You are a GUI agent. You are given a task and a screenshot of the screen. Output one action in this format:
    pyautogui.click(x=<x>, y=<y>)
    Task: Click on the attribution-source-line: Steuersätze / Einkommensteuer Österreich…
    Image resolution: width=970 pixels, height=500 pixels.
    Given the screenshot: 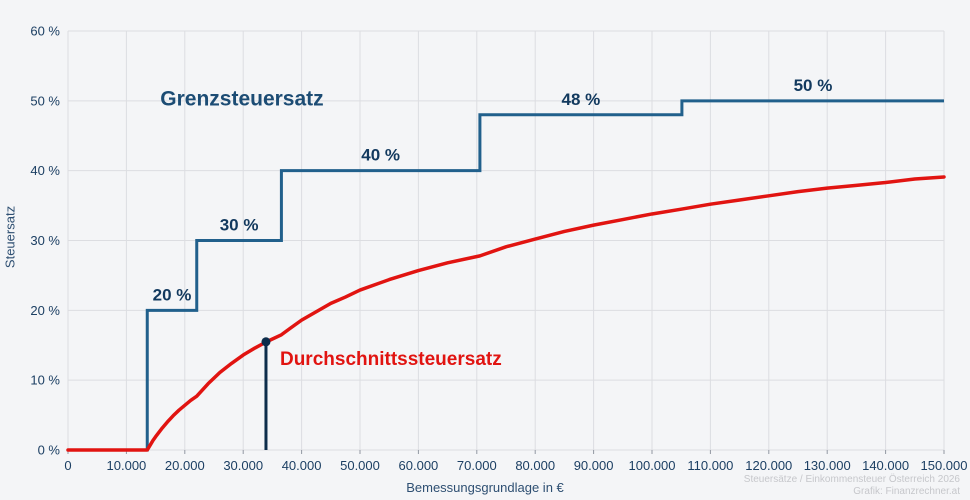 What is the action you would take?
    pyautogui.click(x=851, y=479)
    